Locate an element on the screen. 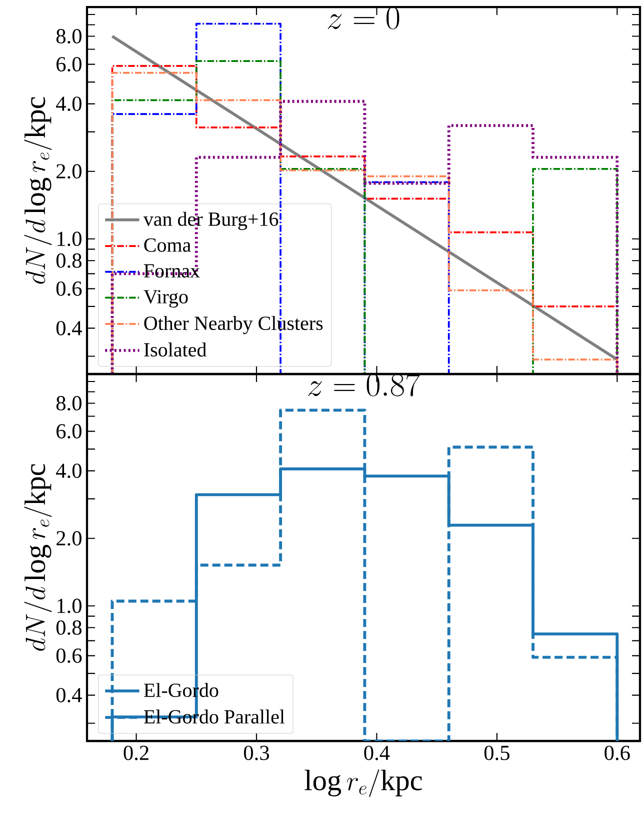  legend-label: Virgo is located at coordinates (166, 299).